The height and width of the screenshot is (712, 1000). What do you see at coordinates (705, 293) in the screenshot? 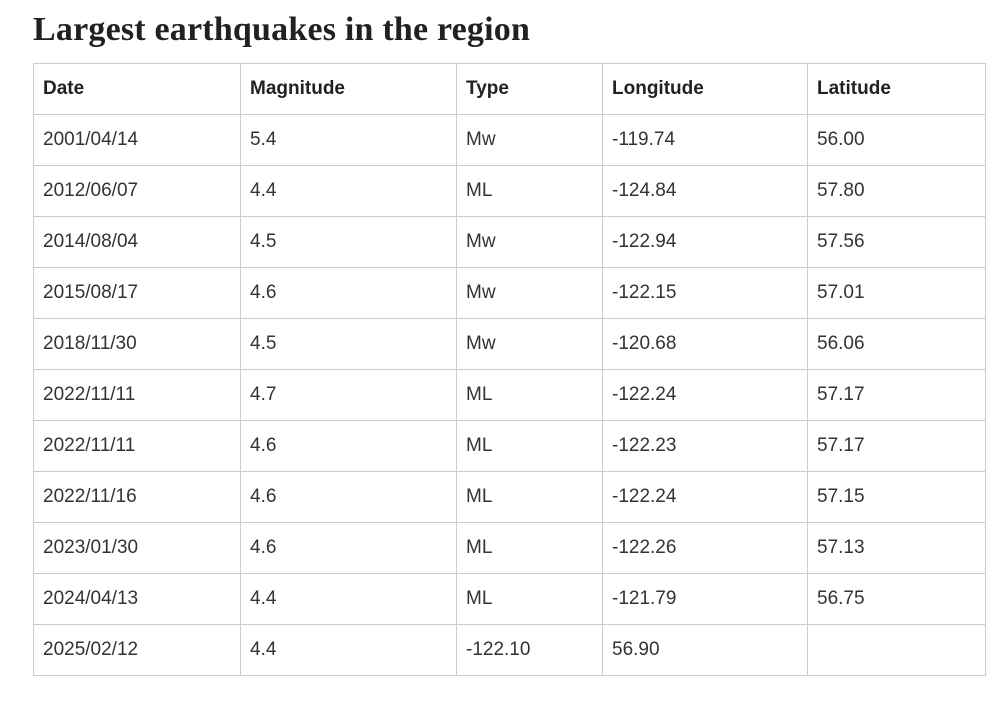
I see `table-cell: -122.15` at bounding box center [705, 293].